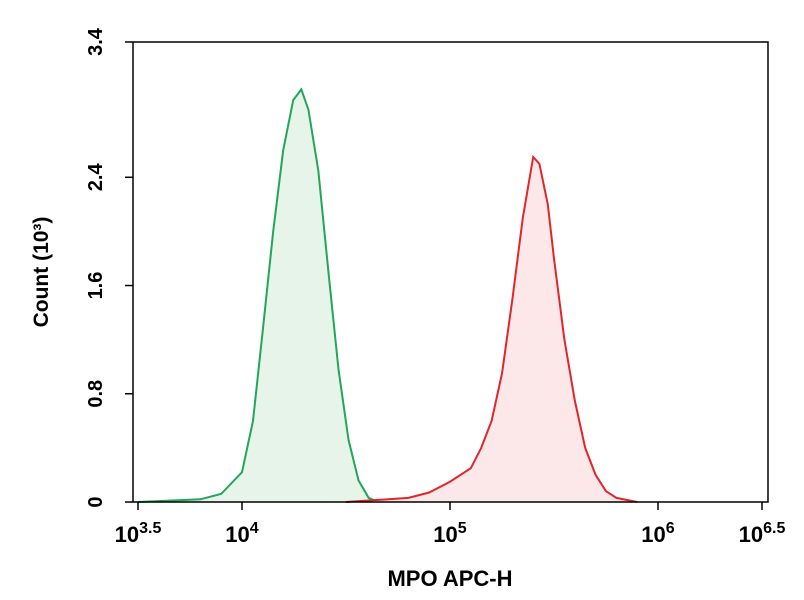 The width and height of the screenshot is (804, 600). I want to click on x-tick-label: 10⁴, so click(241, 533).